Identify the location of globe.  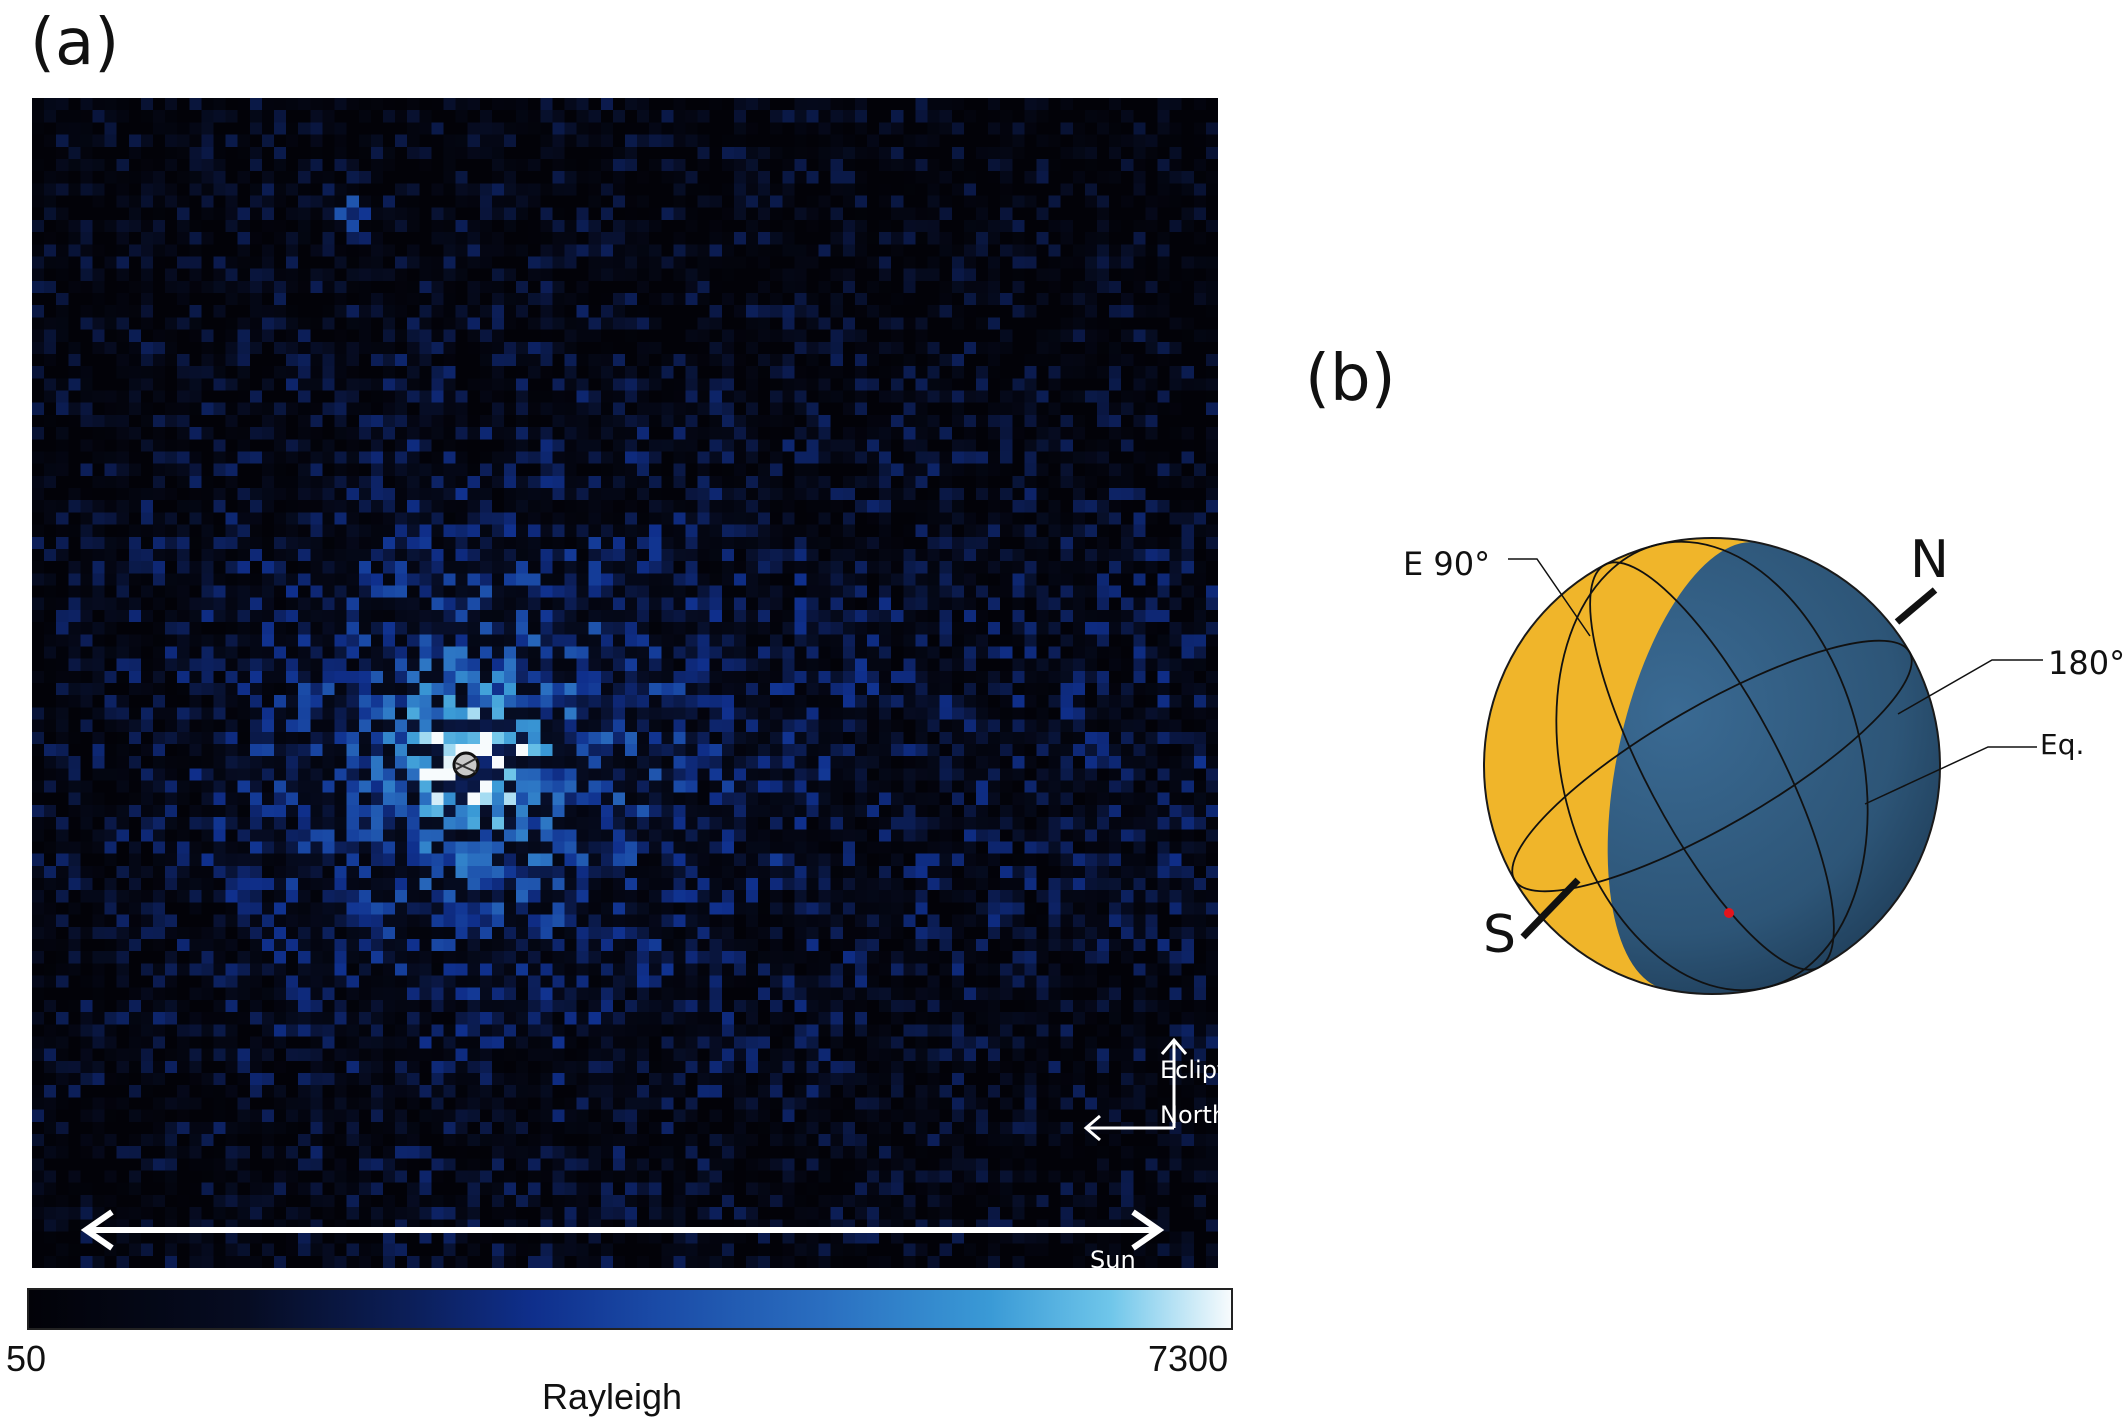
(1712, 766).